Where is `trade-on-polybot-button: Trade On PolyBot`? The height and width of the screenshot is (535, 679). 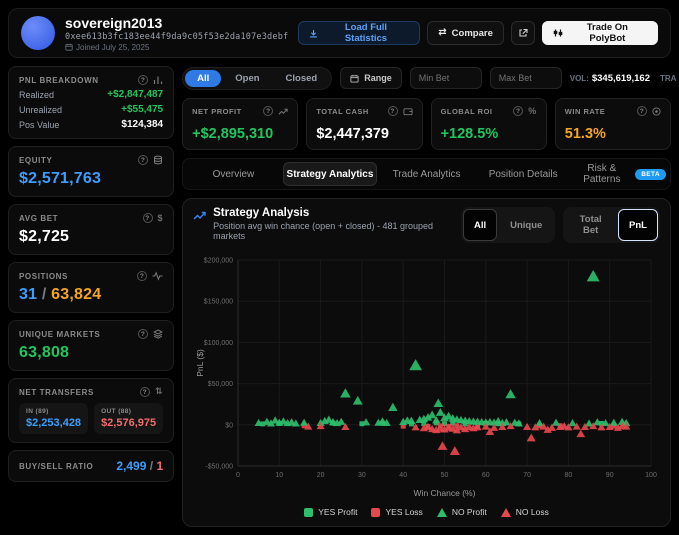 trade-on-polybot-button: Trade On PolyBot is located at coordinates (599, 33).